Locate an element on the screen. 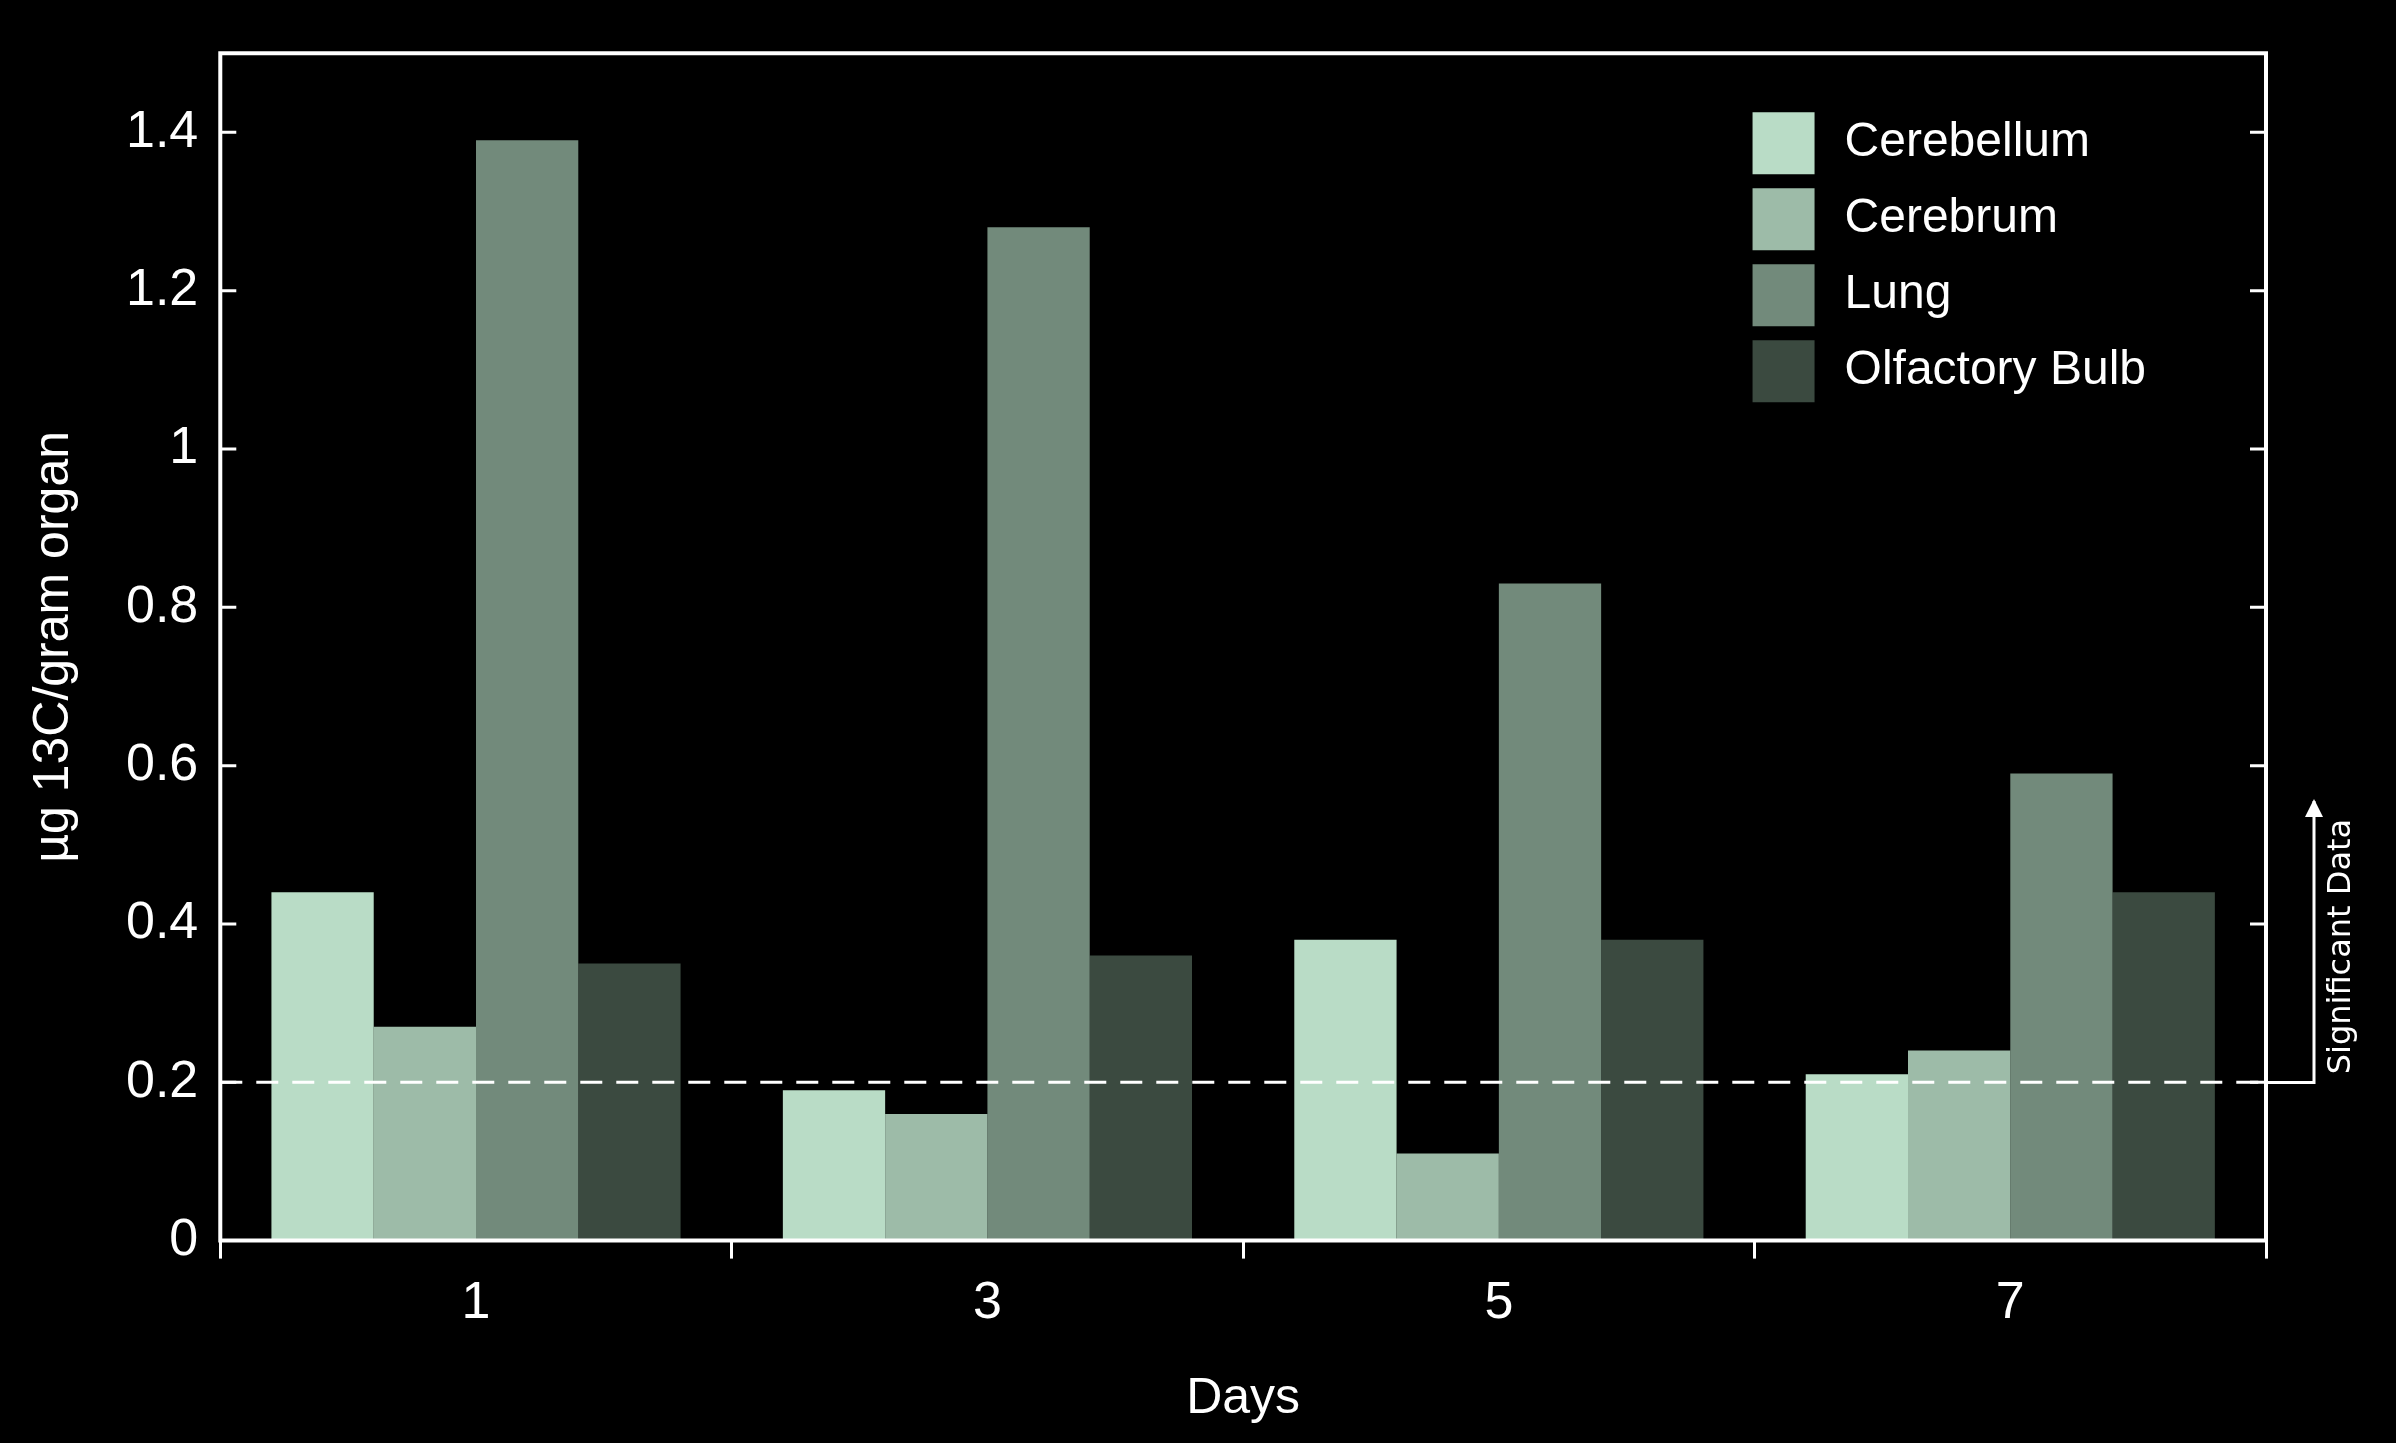 The height and width of the screenshot is (1443, 2396). x-tick-label: 3 is located at coordinates (987, 1300).